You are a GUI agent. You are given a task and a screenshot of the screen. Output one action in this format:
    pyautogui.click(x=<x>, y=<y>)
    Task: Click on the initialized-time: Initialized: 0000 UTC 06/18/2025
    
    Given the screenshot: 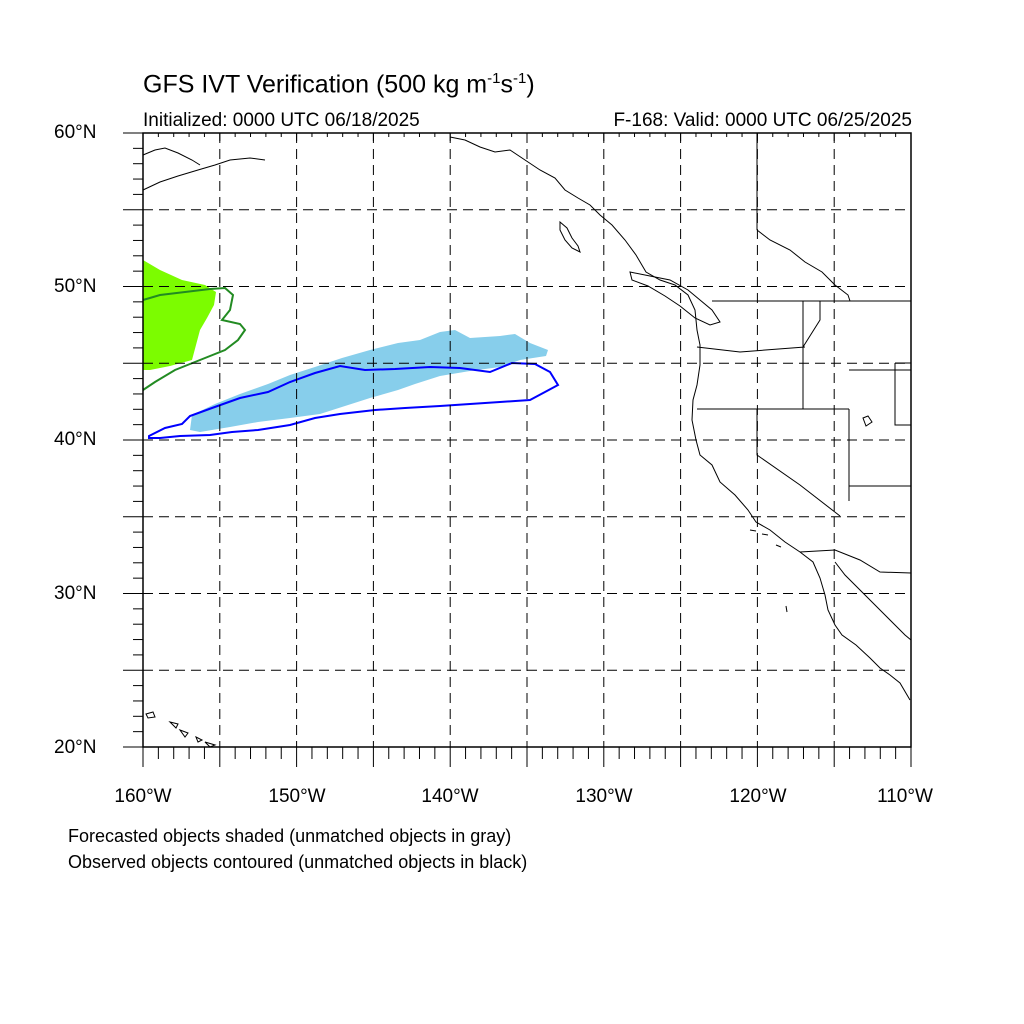 What is the action you would take?
    pyautogui.click(x=281, y=120)
    